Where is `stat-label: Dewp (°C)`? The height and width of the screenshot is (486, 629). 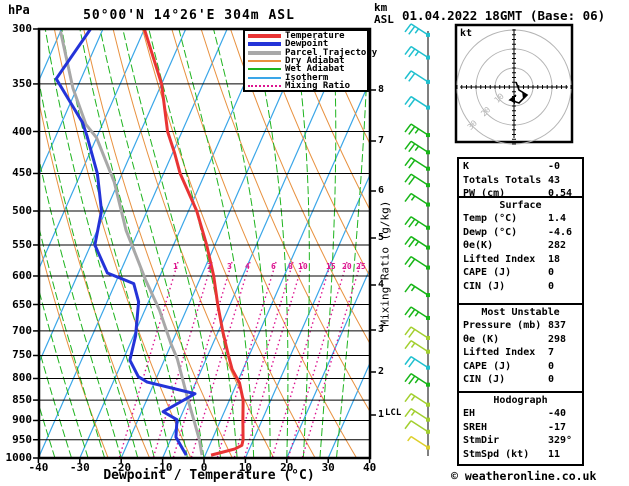 stat-label: Dewp (°C) is located at coordinates (490, 232).